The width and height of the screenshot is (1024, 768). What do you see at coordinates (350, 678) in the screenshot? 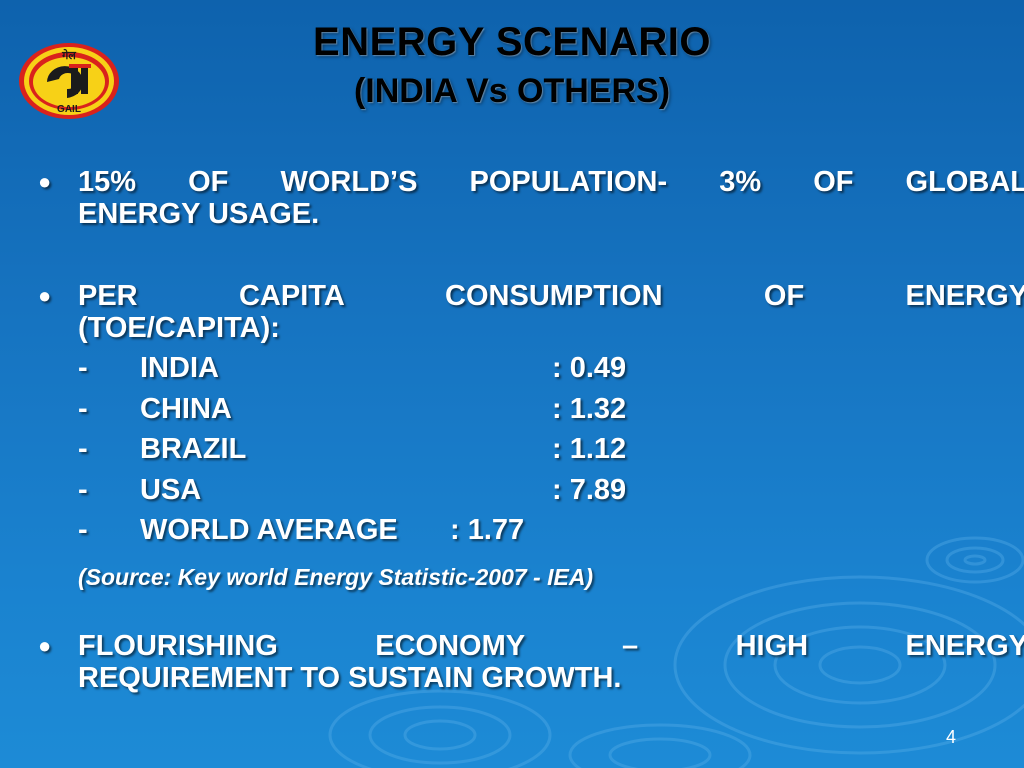
I see `bullet-text-line2: REQUIREMENT TO SUSTAIN GROWTH.` at bounding box center [350, 678].